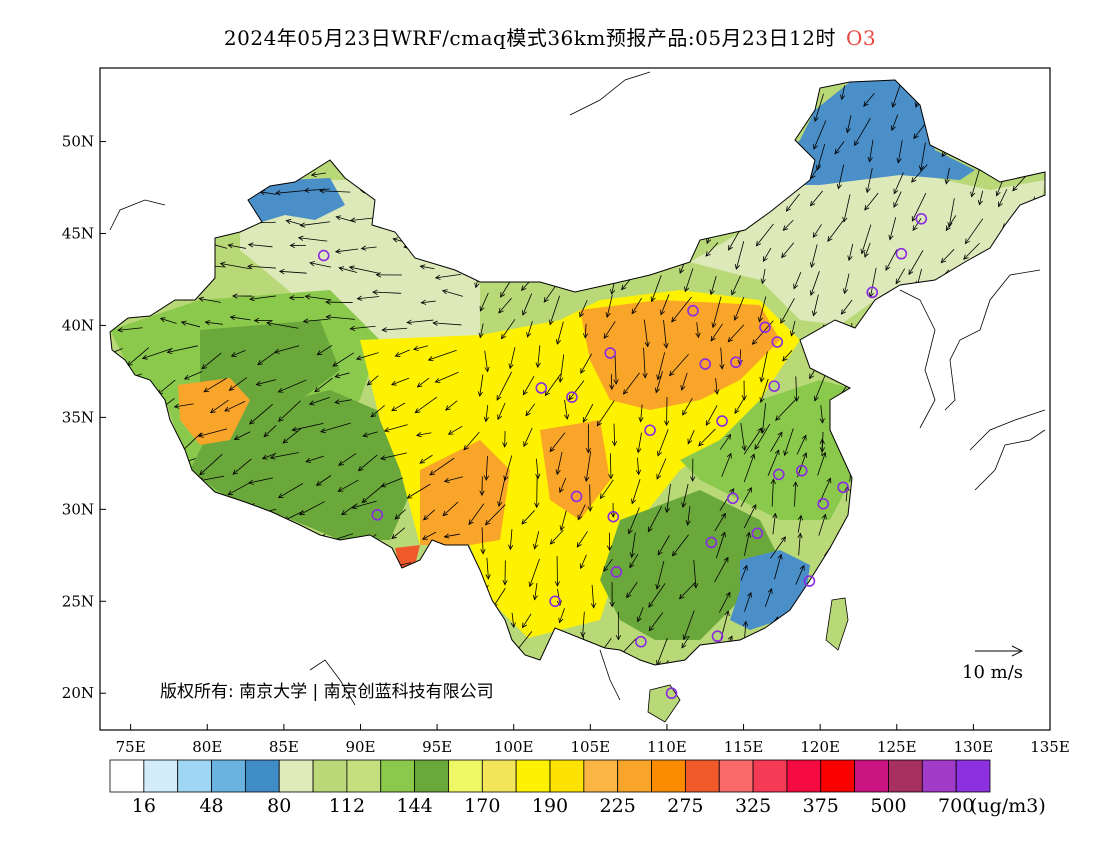 This screenshot has width=1100, height=850. Describe the element at coordinates (861, 38) in the screenshot. I see `pollutant-label: O3` at that location.